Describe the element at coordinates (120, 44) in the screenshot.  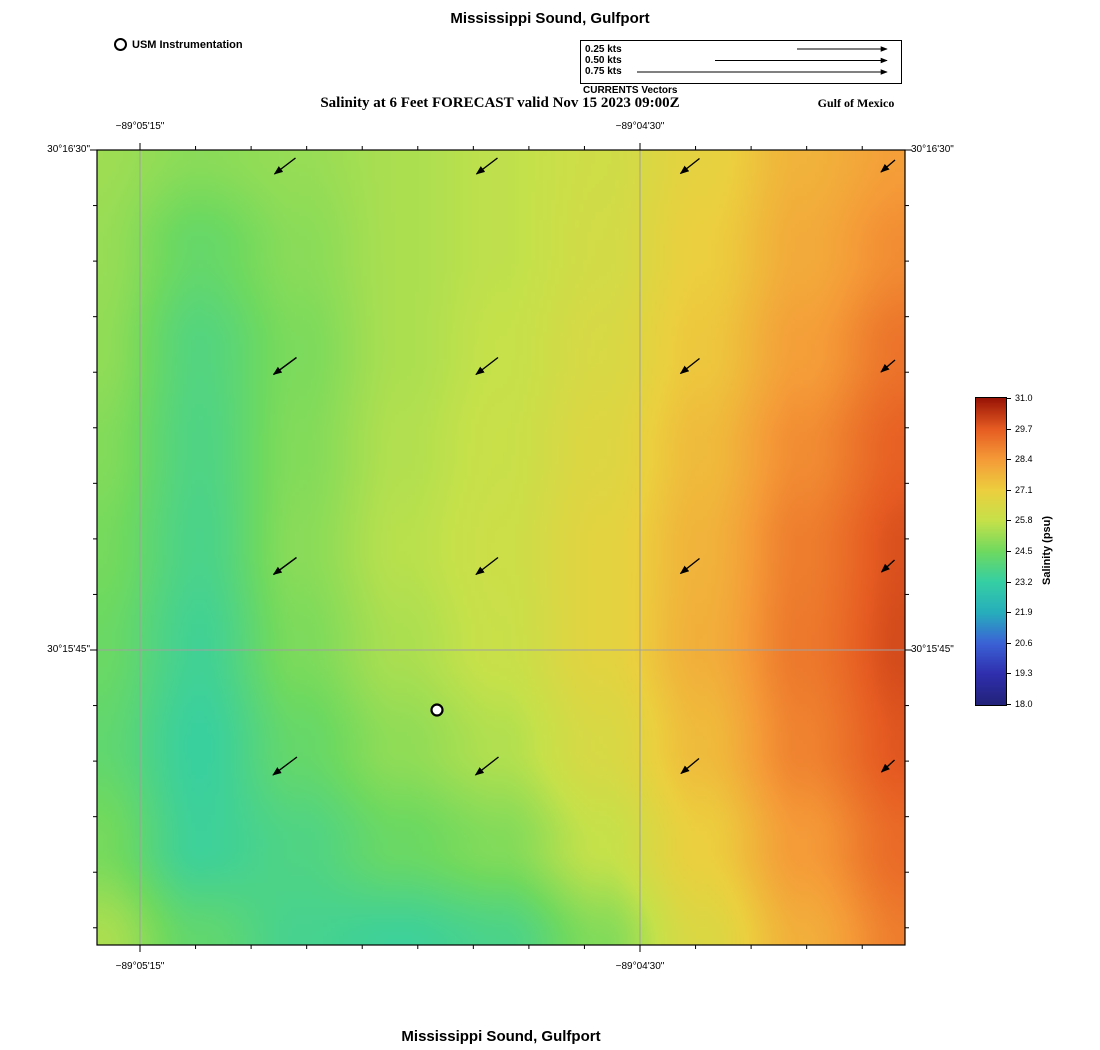
I see `station-marker-icon` at that location.